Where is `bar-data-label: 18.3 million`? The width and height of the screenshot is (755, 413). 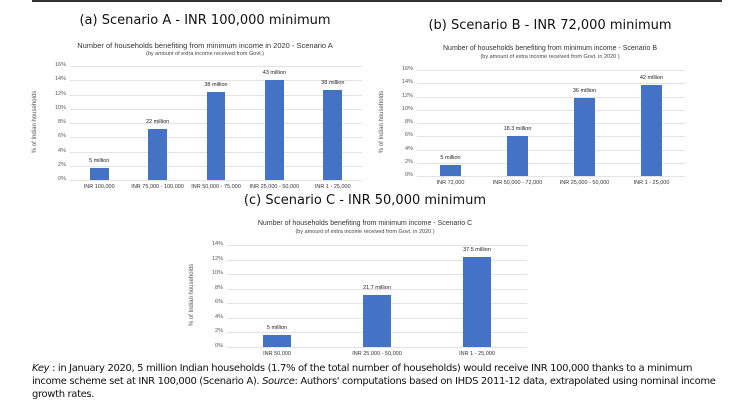 bar-data-label: 18.3 million is located at coordinates (517, 129).